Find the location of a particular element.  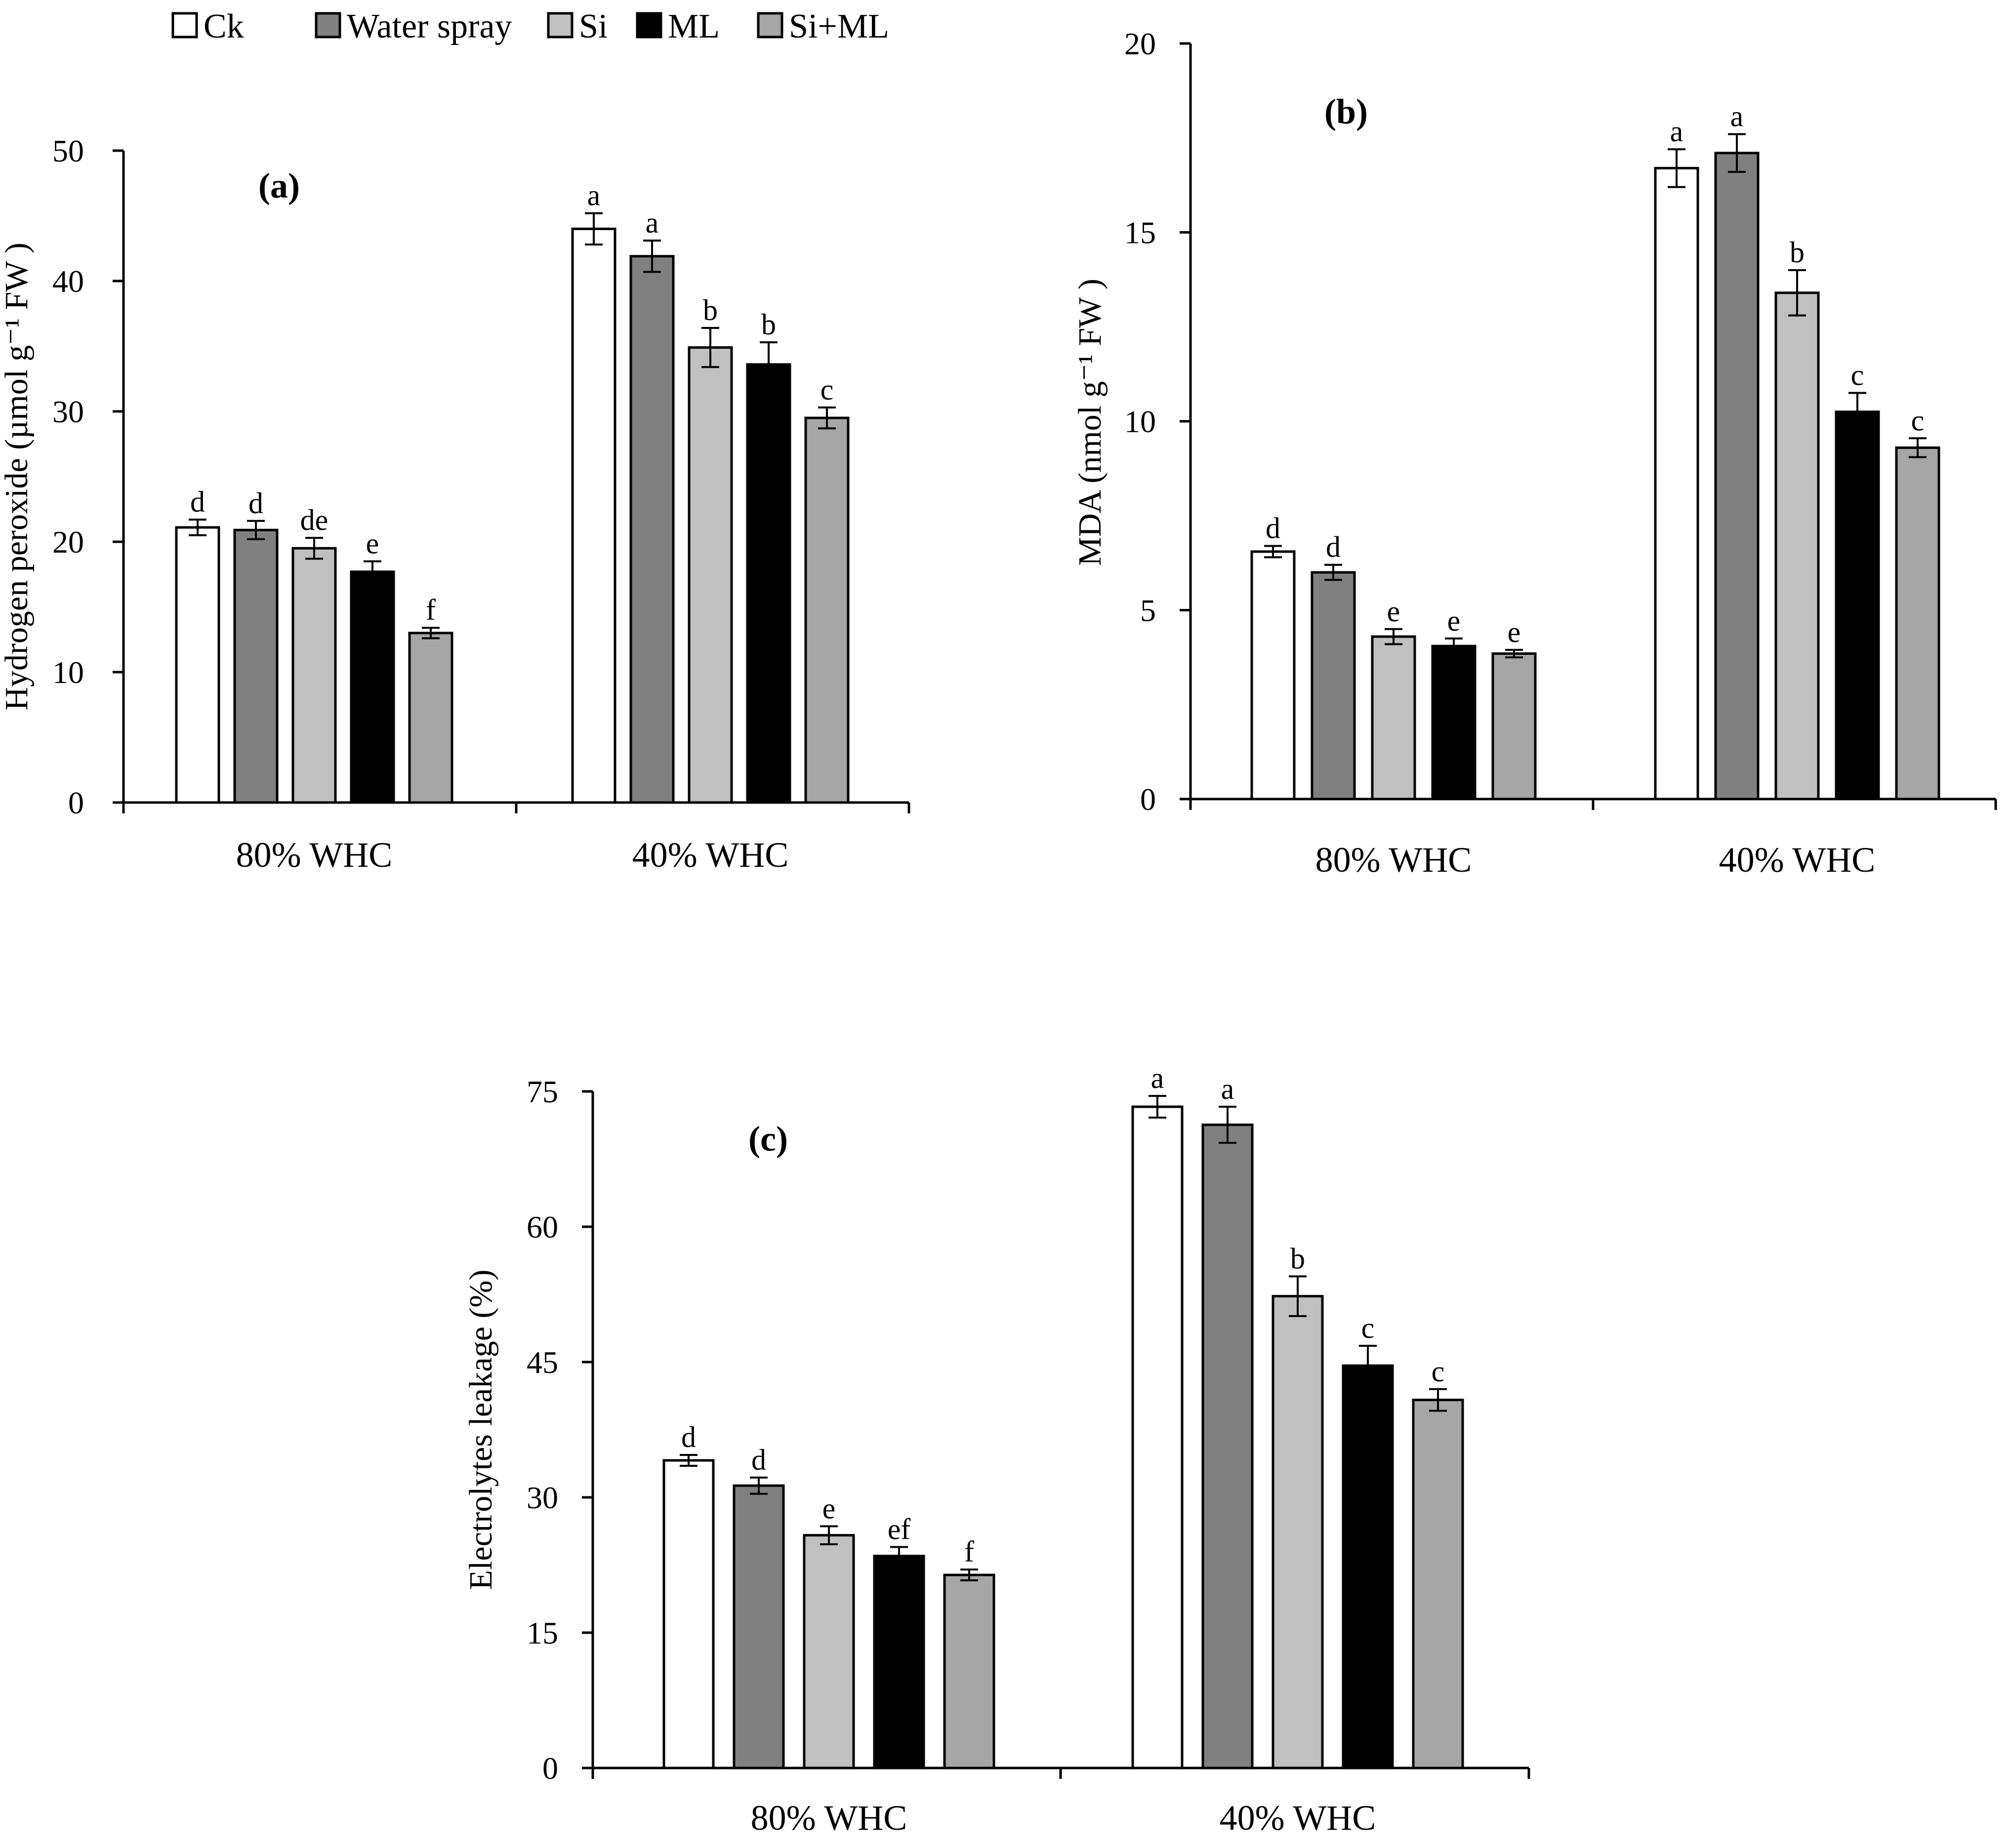

y-axis-label: MDA (nmol g⁻¹ FW ) is located at coordinates (1090, 422).